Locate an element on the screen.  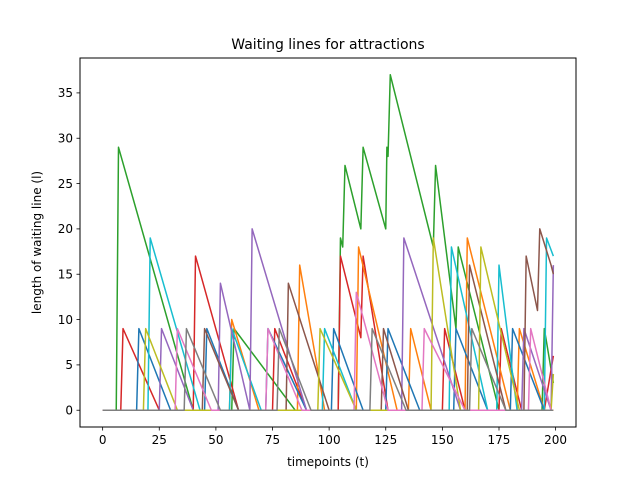
x-tick-label: 50 is located at coordinates (215, 440).